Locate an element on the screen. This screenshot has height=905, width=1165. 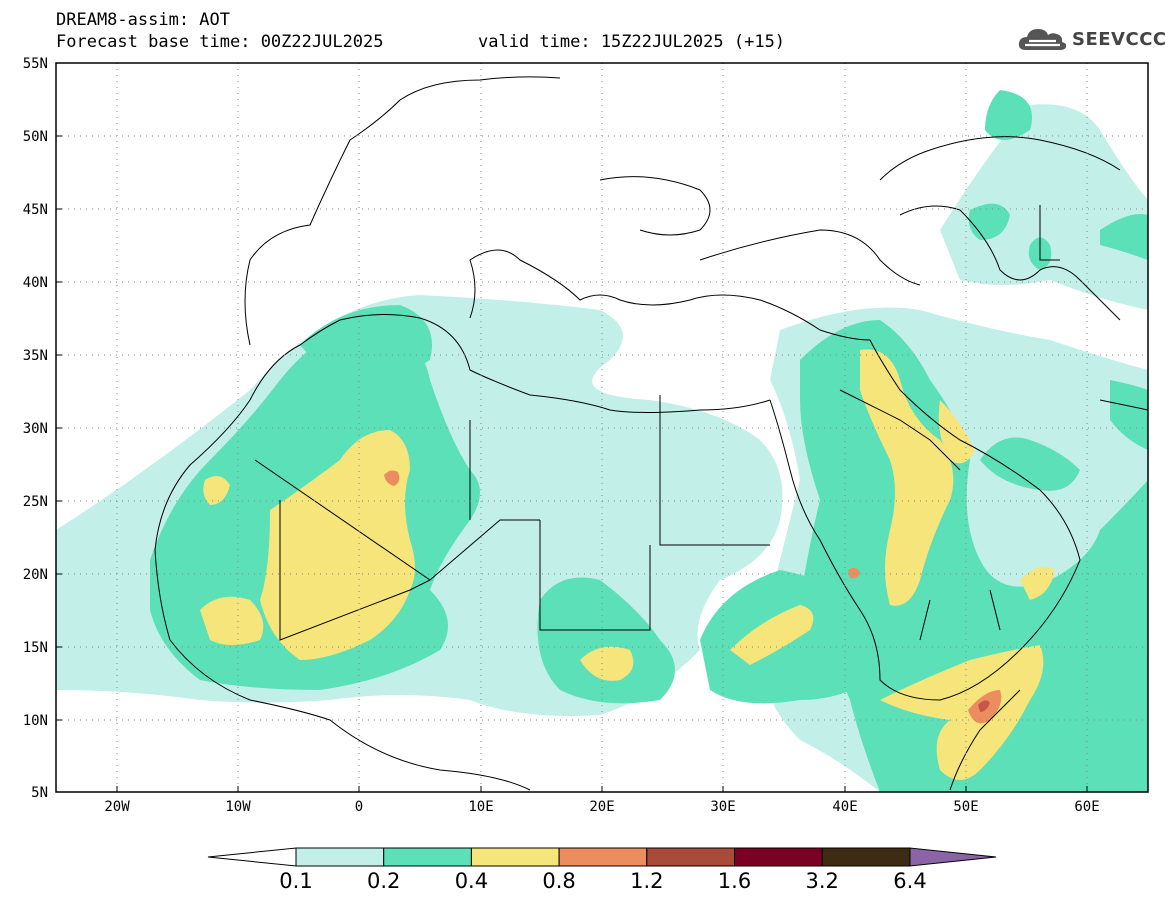
lon-label: 10E is located at coordinates (481, 807).